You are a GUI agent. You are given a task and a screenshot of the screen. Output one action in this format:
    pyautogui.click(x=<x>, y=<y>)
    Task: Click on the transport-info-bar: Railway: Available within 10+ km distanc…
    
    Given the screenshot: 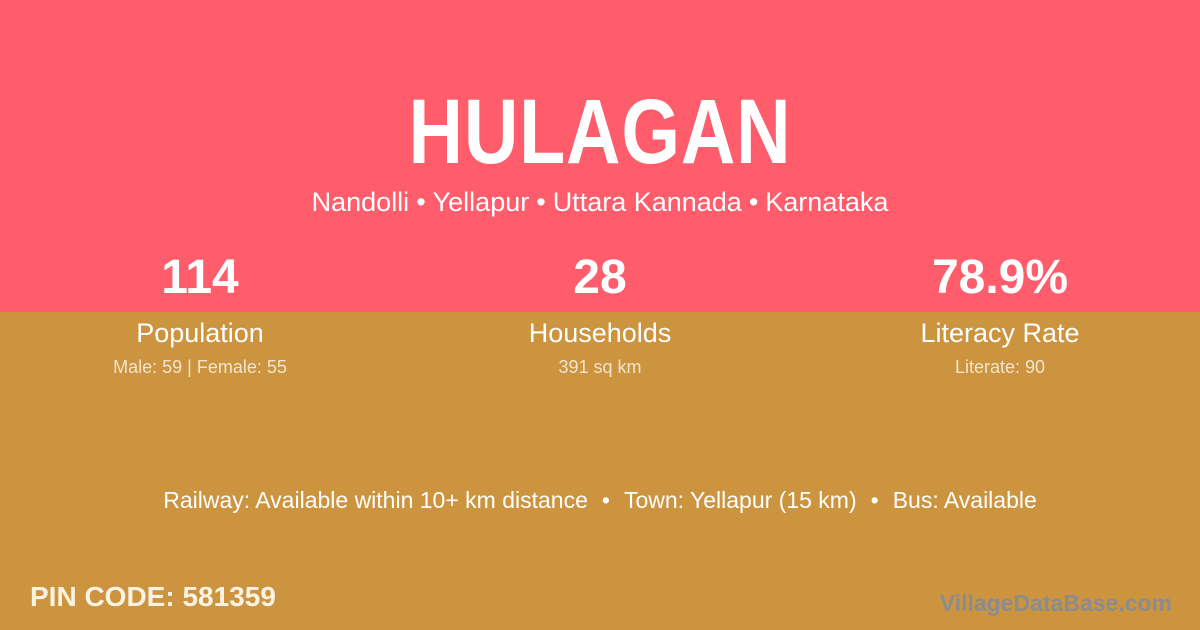 What is the action you would take?
    pyautogui.click(x=600, y=500)
    